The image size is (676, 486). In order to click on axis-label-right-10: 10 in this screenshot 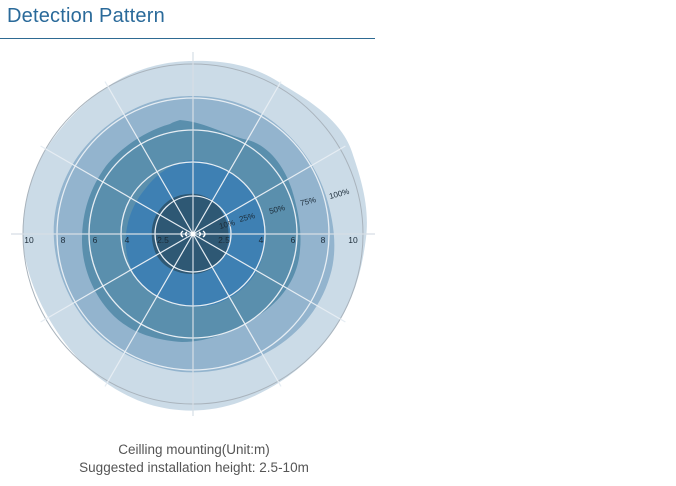, I will do `click(353, 240)`.